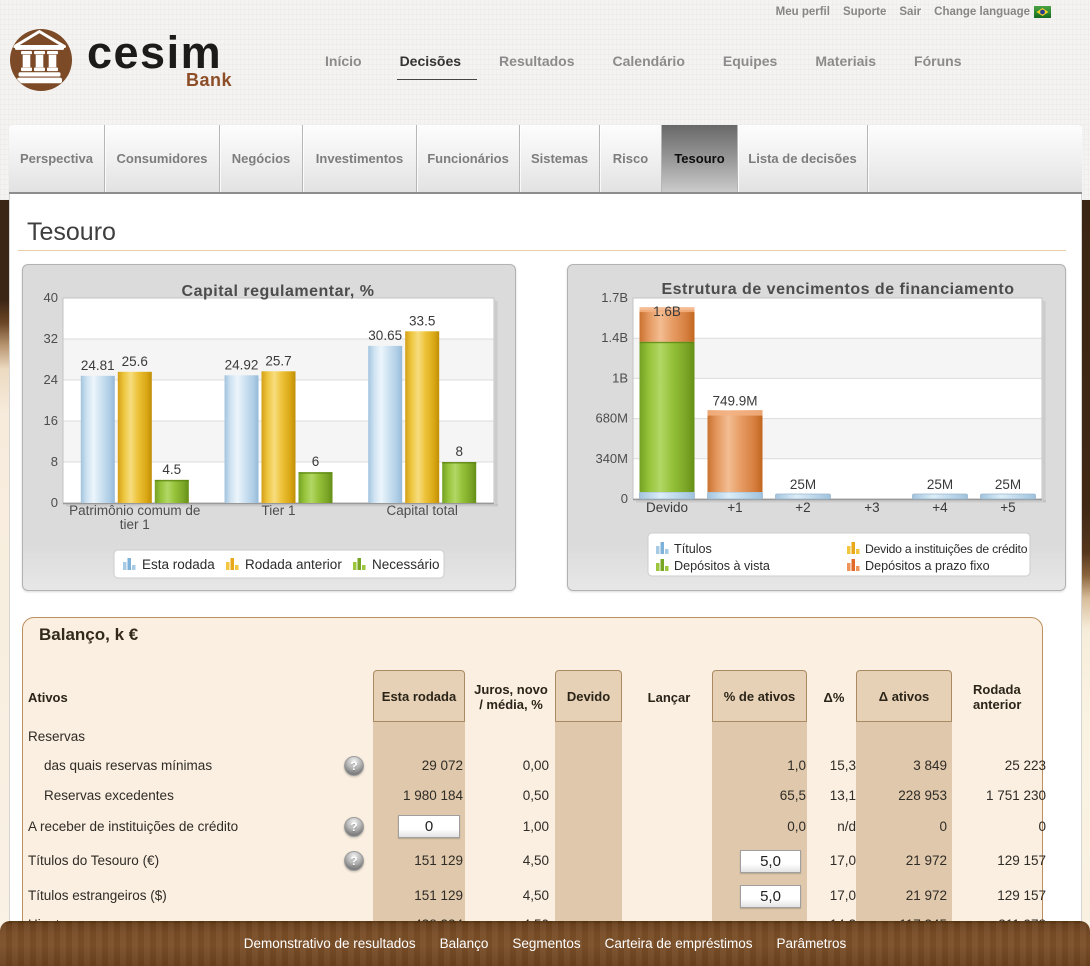 This screenshot has height=966, width=1090. What do you see at coordinates (693, 549) in the screenshot?
I see `svg-text: Títulos` at bounding box center [693, 549].